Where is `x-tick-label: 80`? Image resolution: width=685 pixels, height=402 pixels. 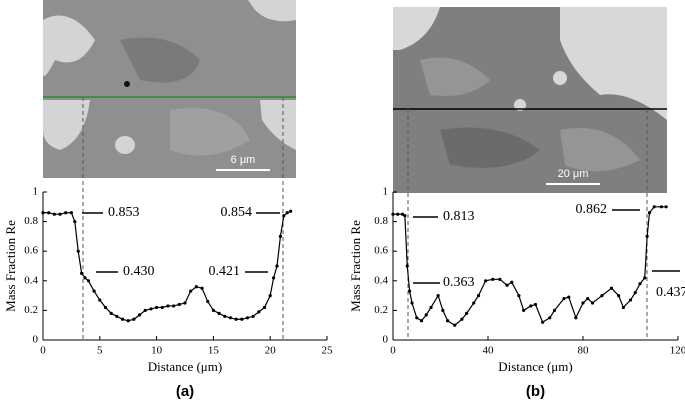
x-tick-label: 80 is located at coordinates (584, 351).